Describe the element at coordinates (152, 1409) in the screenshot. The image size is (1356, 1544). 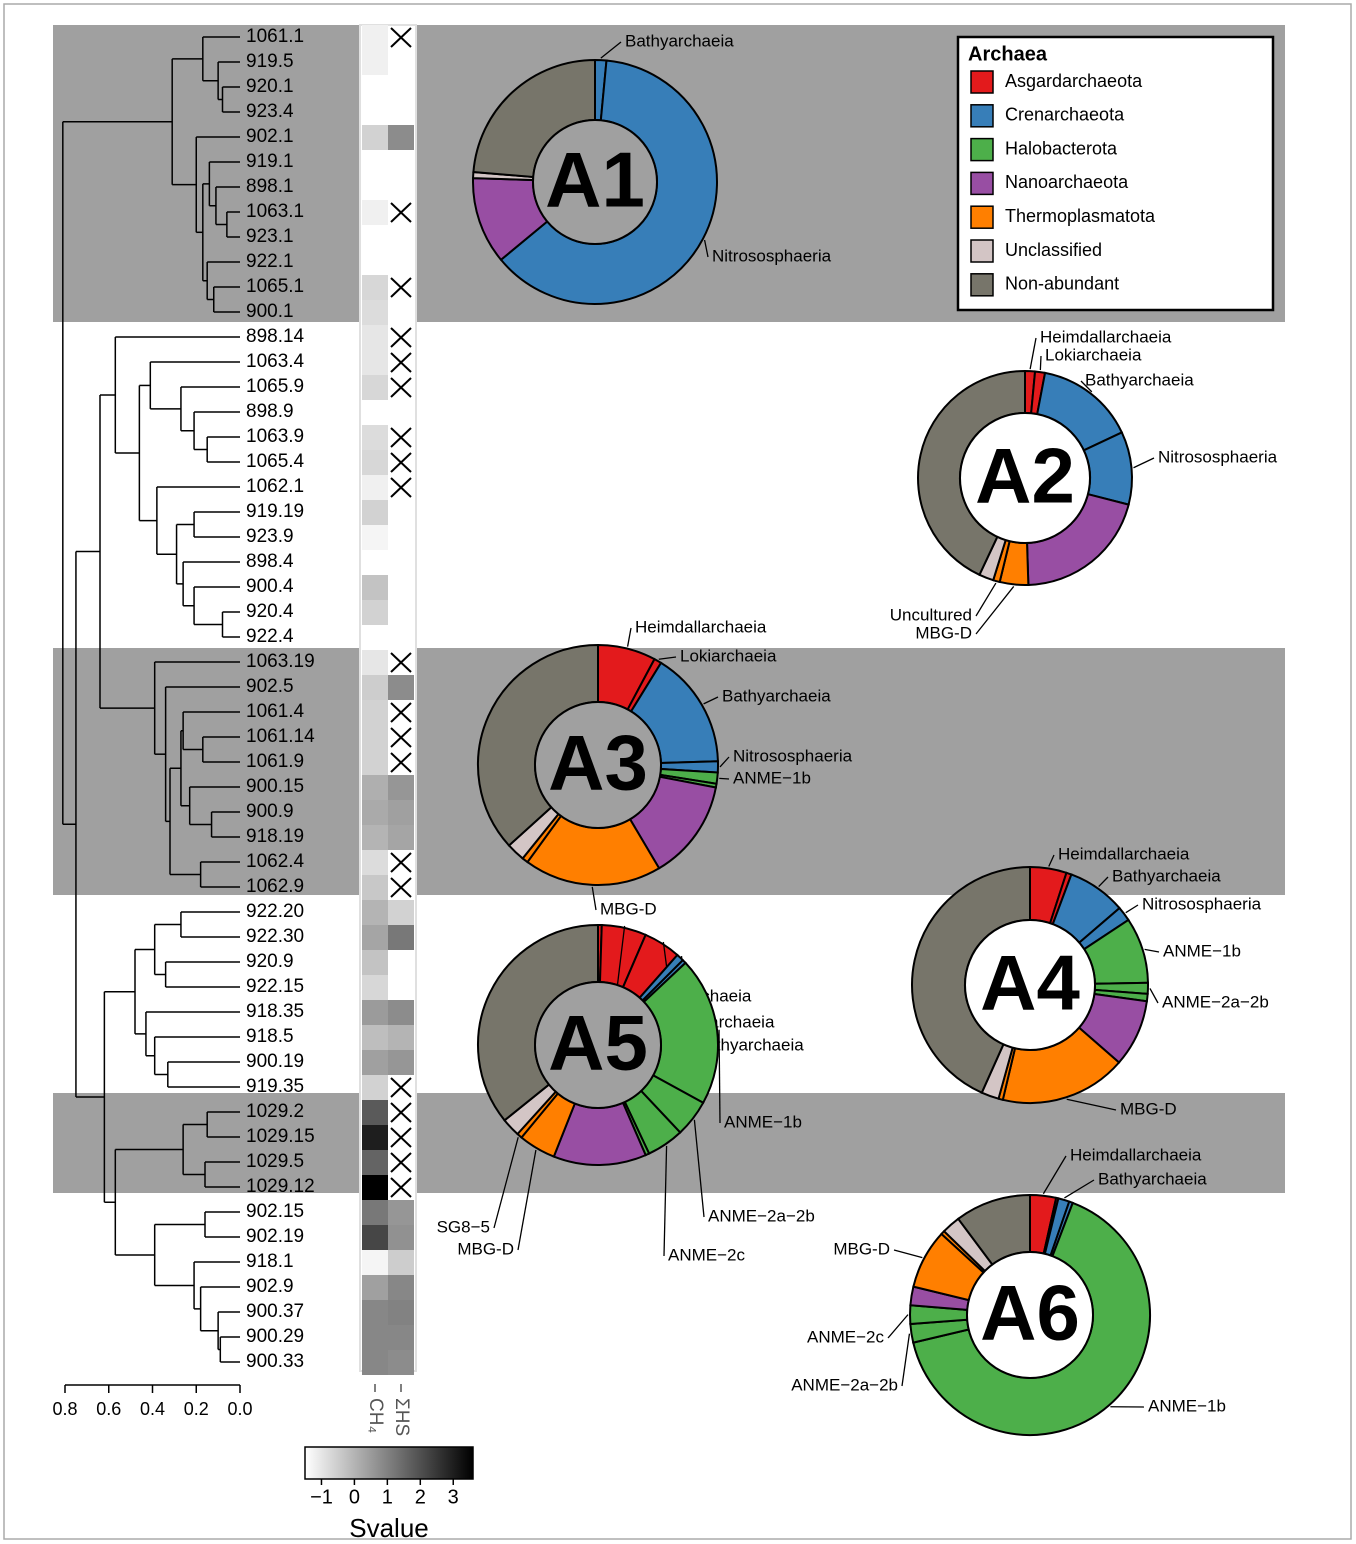
I see `x-tick-label: 0.4` at that location.